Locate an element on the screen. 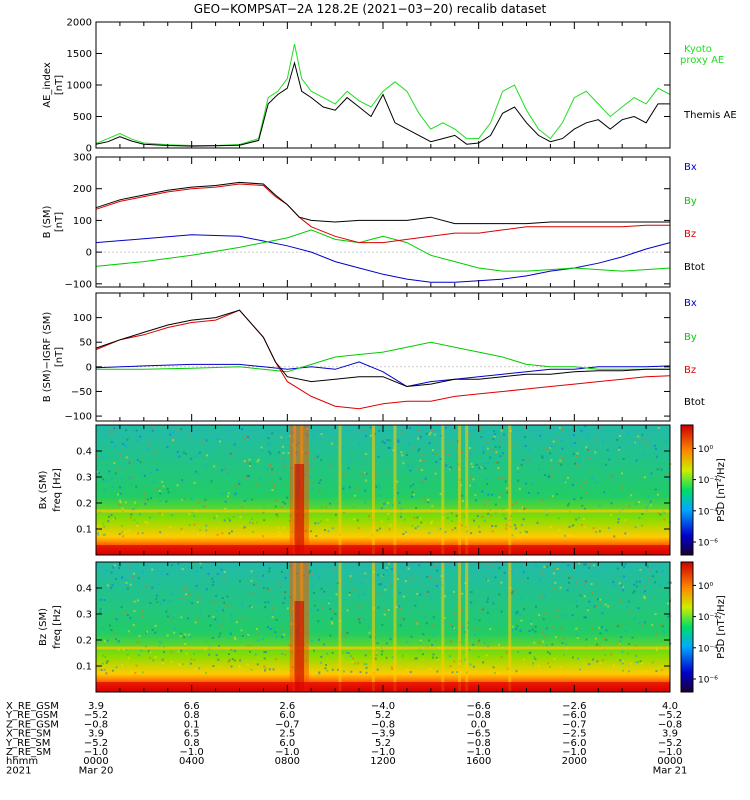 This screenshot has width=750, height=800. y-tick-label: 200 is located at coordinates (82, 189).